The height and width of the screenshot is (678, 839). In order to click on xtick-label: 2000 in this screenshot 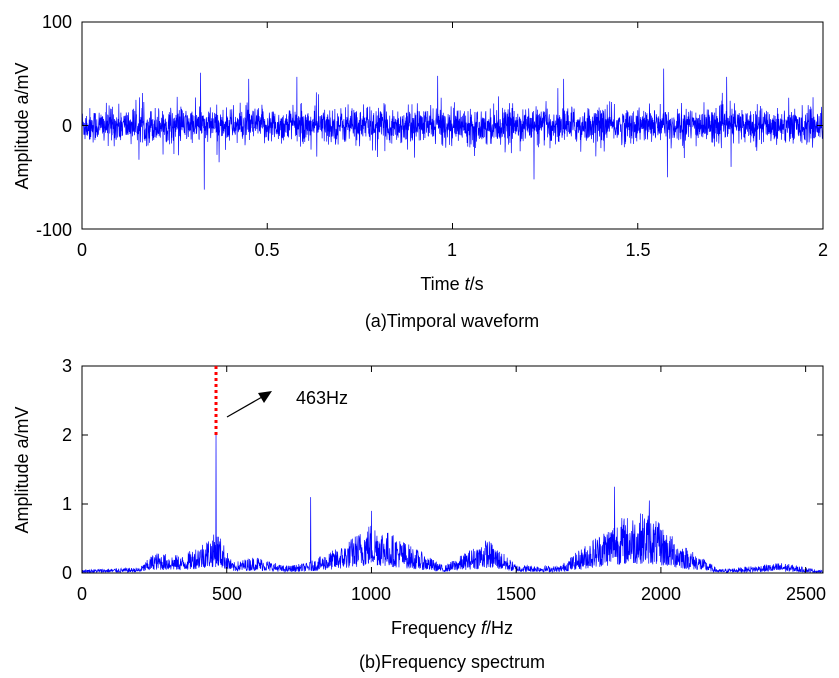, I will do `click(661, 594)`.